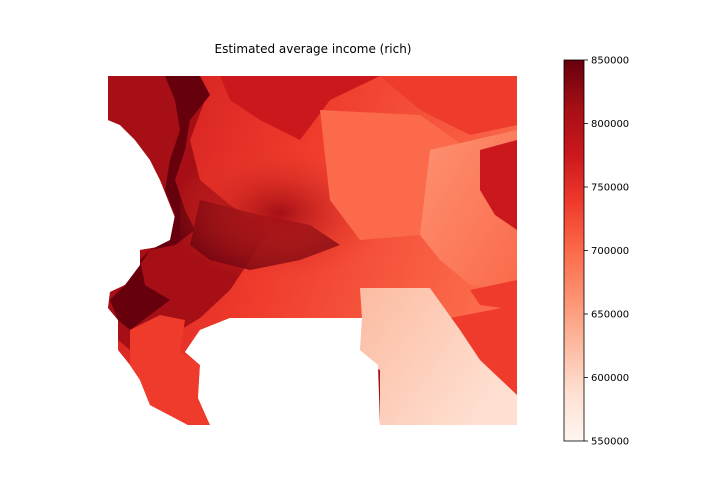 Image resolution: width=720 pixels, height=504 pixels. What do you see at coordinates (300, 108) in the screenshot?
I see `region-north-wedge` at bounding box center [300, 108].